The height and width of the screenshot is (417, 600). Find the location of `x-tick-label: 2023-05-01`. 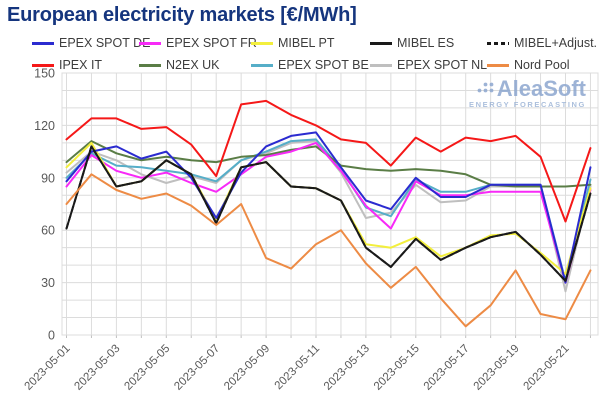

x-tick-label: 2023-05-01 is located at coordinates (48, 368).